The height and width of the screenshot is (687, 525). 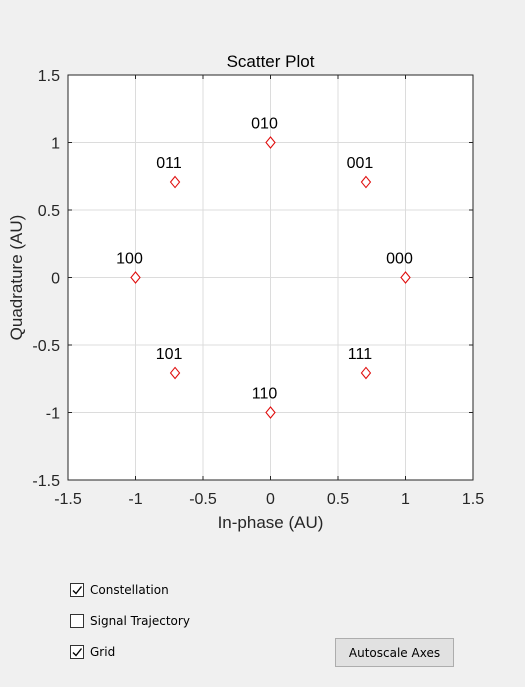 I want to click on y-tick-label: 0, so click(x=55, y=279).